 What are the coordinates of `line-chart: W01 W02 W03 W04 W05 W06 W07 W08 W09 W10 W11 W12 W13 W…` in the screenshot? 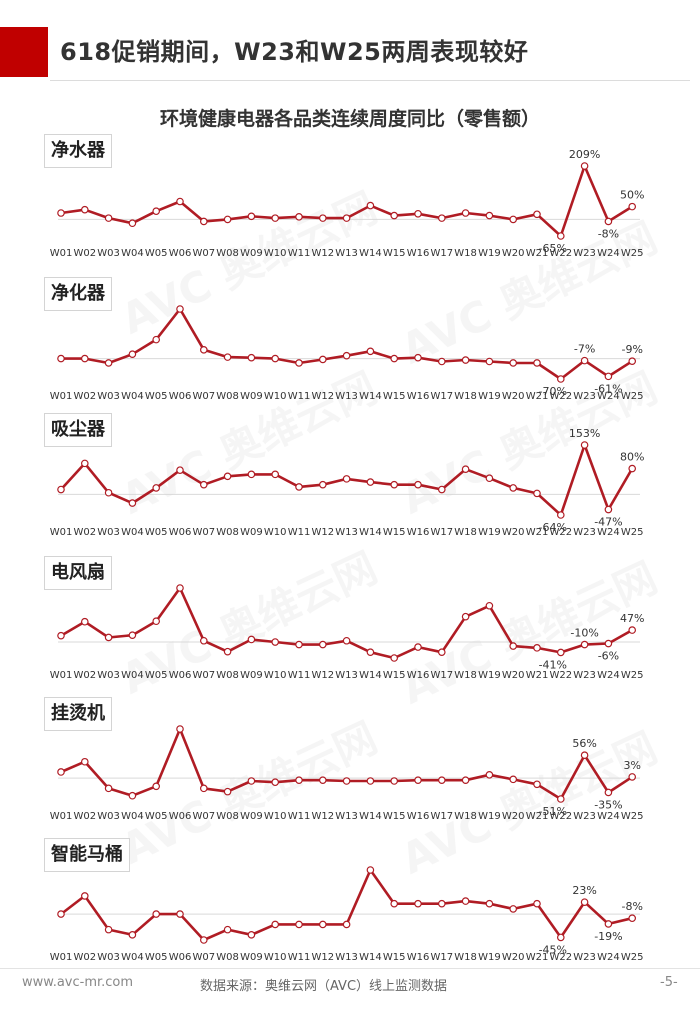 It's located at (347, 203).